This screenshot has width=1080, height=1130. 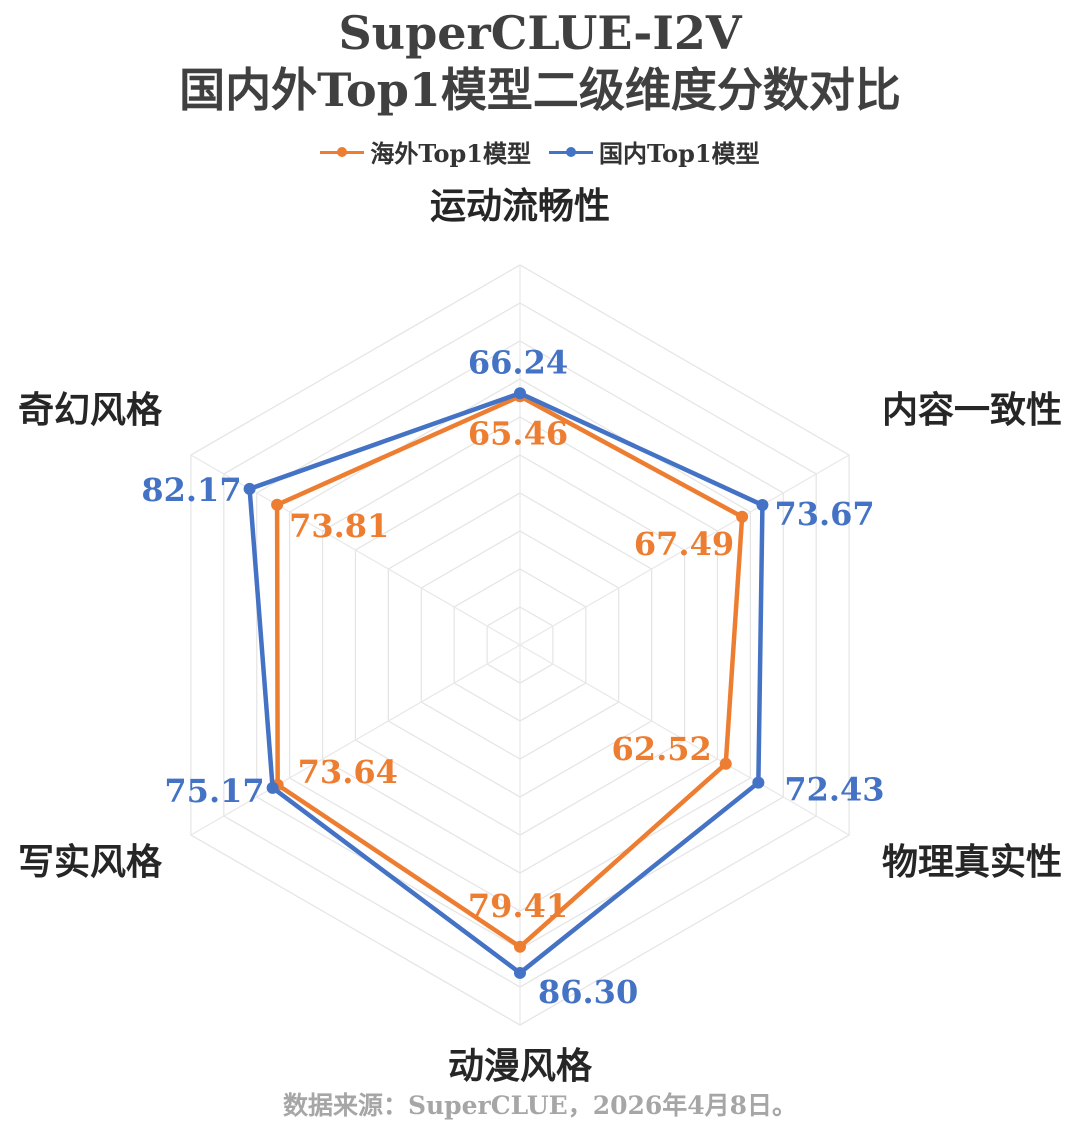 I want to click on data-label: 86.30, so click(x=588, y=992).